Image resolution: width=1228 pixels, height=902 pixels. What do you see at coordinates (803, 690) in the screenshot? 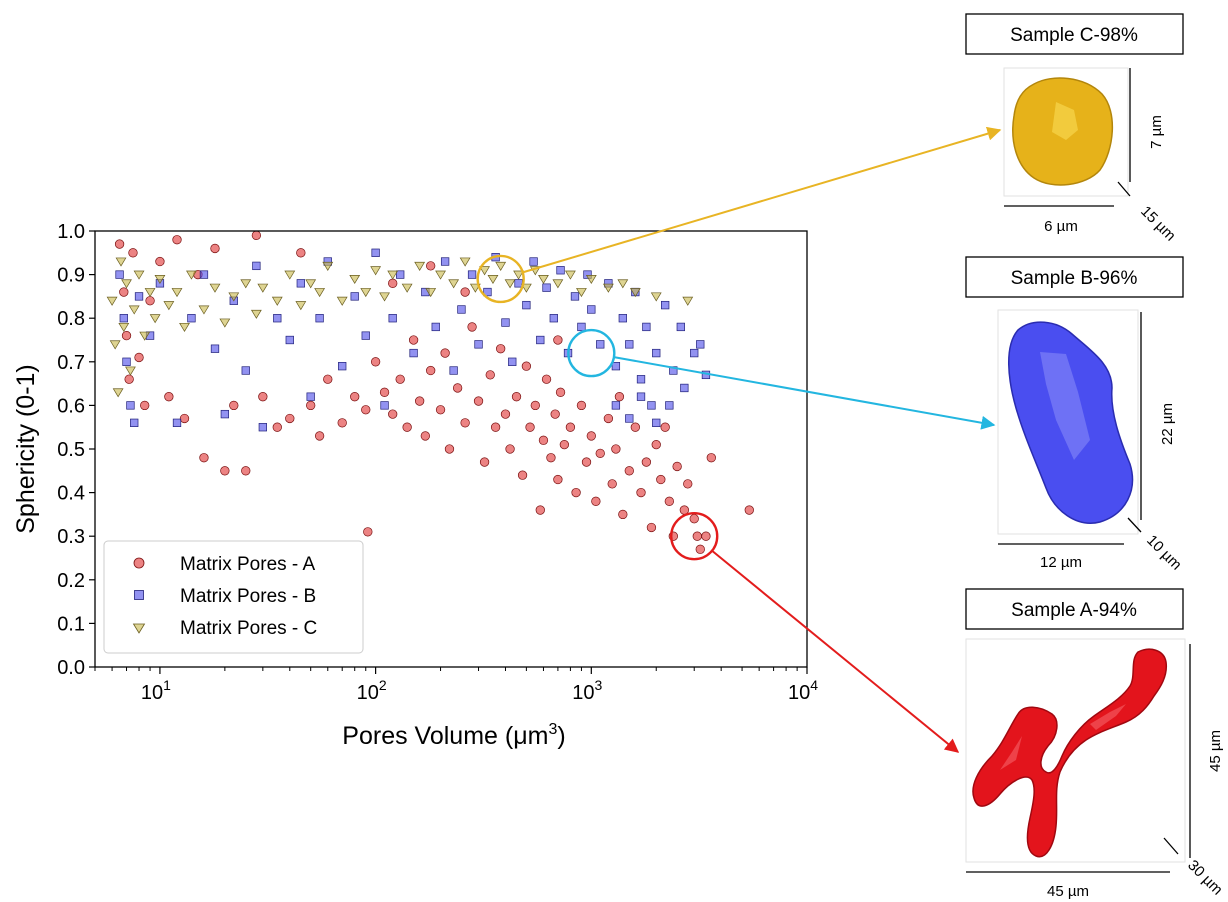
I see `x-tick-label: 104` at bounding box center [803, 690].